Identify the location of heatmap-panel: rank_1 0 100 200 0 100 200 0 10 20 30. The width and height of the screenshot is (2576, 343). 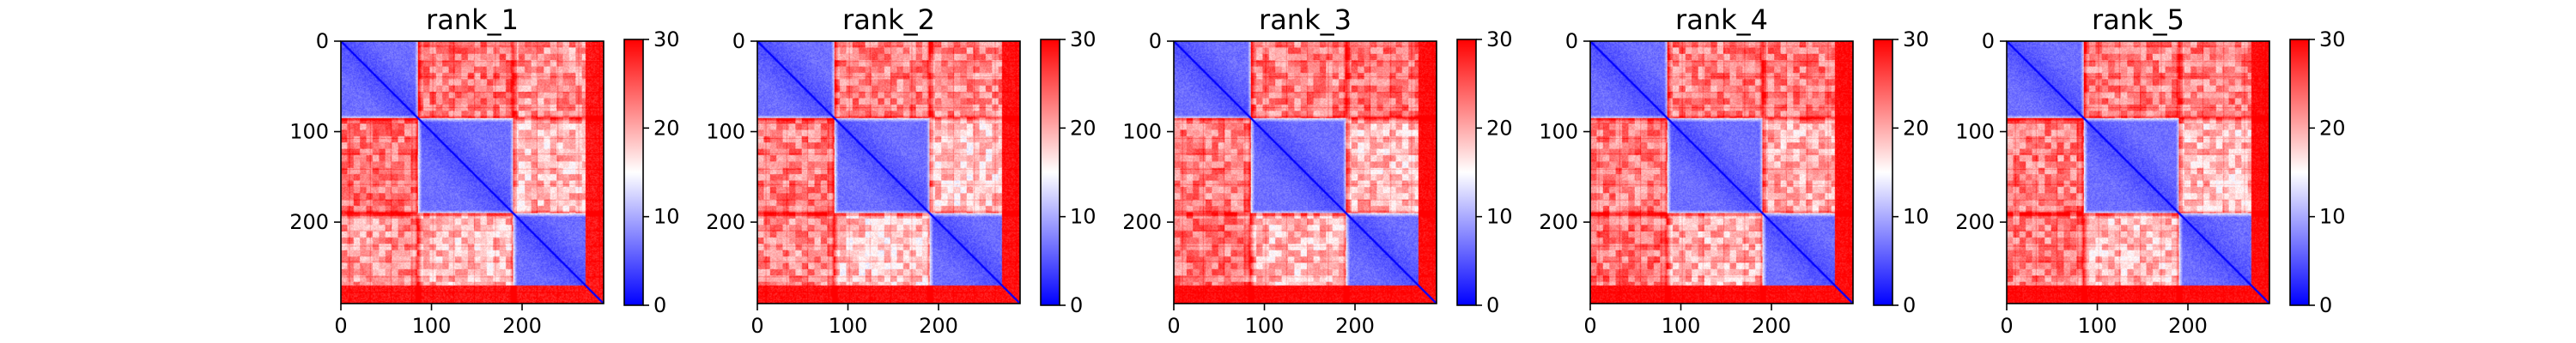
(484, 171).